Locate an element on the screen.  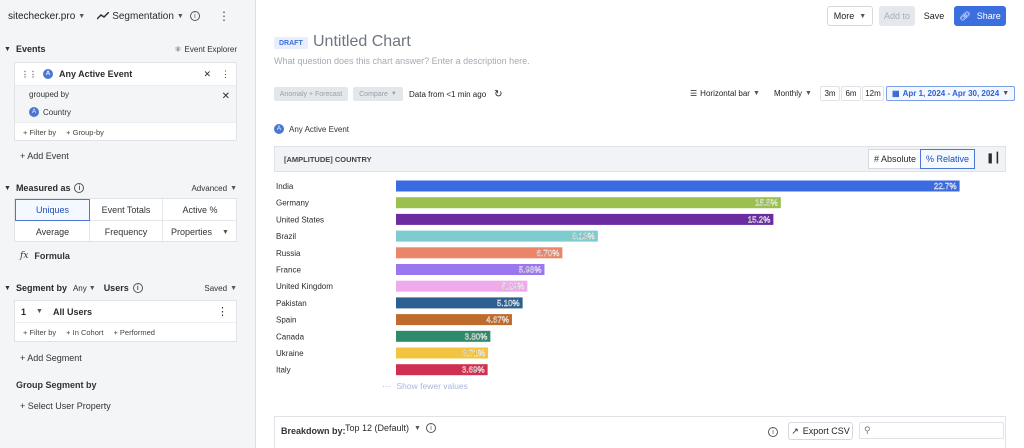
legend-label: Any Active Event is located at coordinates (319, 129).